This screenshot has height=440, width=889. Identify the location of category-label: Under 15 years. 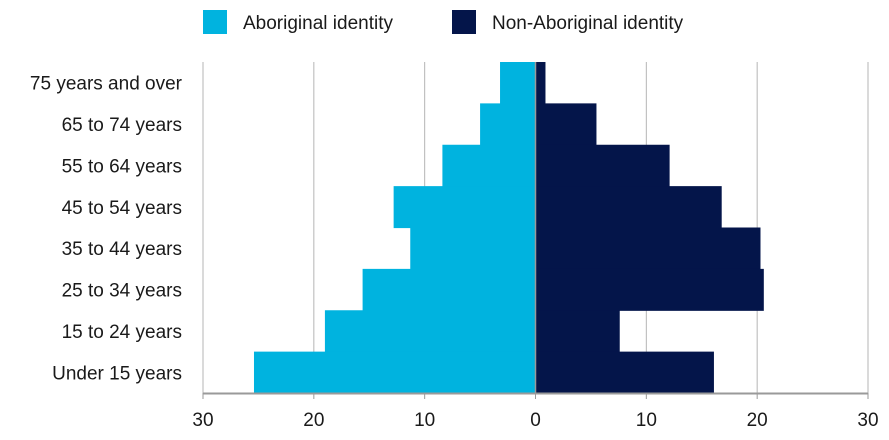
(117, 373).